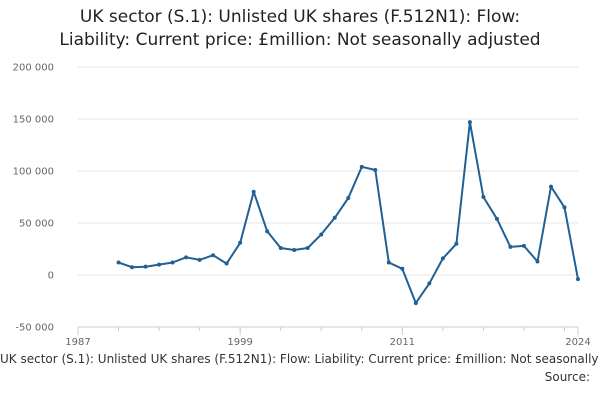  What do you see at coordinates (33, 120) in the screenshot?
I see `y-tick-label: 150 000` at bounding box center [33, 120].